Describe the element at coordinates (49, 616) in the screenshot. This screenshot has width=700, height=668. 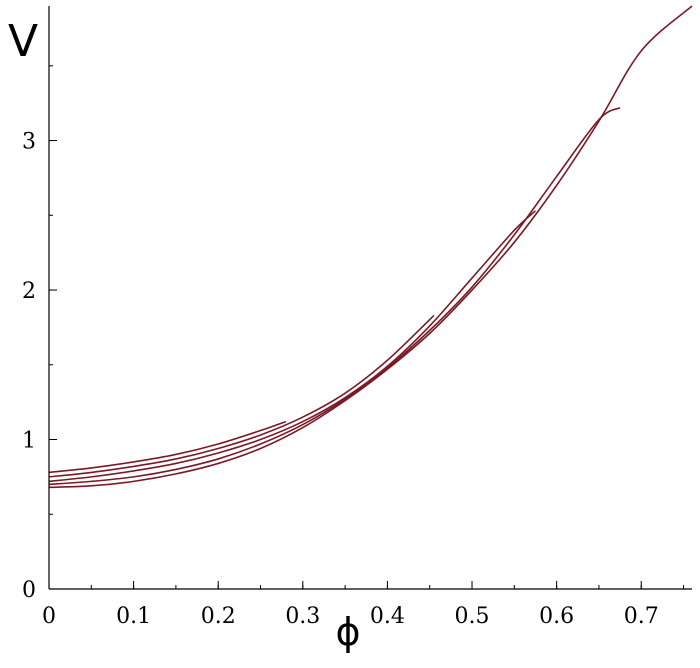
I see `x-tick-label: 0` at that location.